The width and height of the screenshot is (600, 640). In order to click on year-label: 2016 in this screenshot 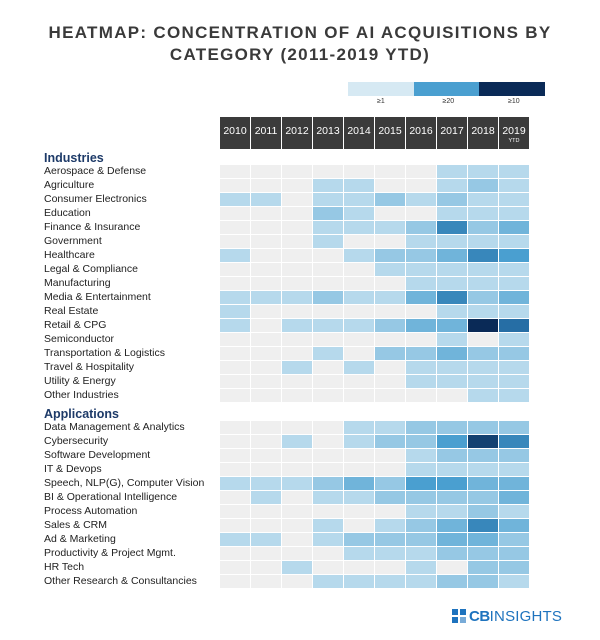, I will do `click(421, 131)`.